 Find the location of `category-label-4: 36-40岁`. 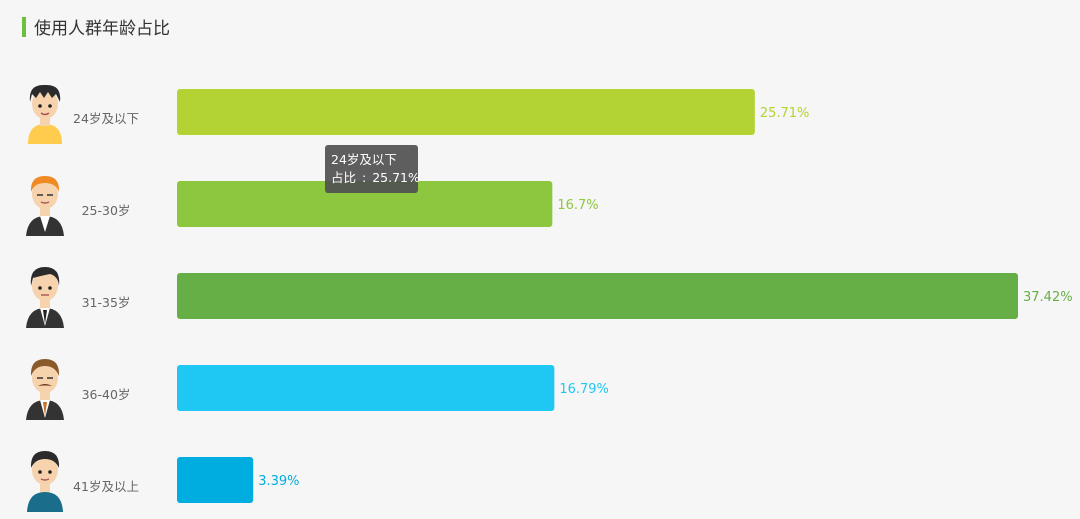

category-label-4: 36-40岁 is located at coordinates (106, 394).